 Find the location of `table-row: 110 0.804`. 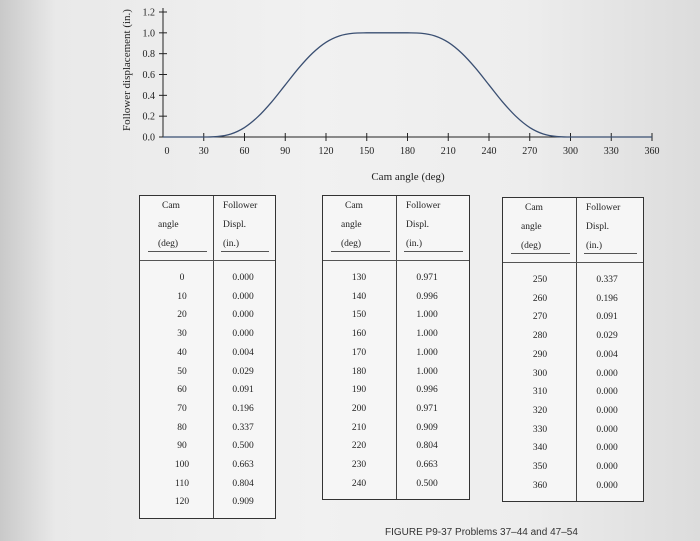

table-row: 110 0.804 is located at coordinates (207, 486).